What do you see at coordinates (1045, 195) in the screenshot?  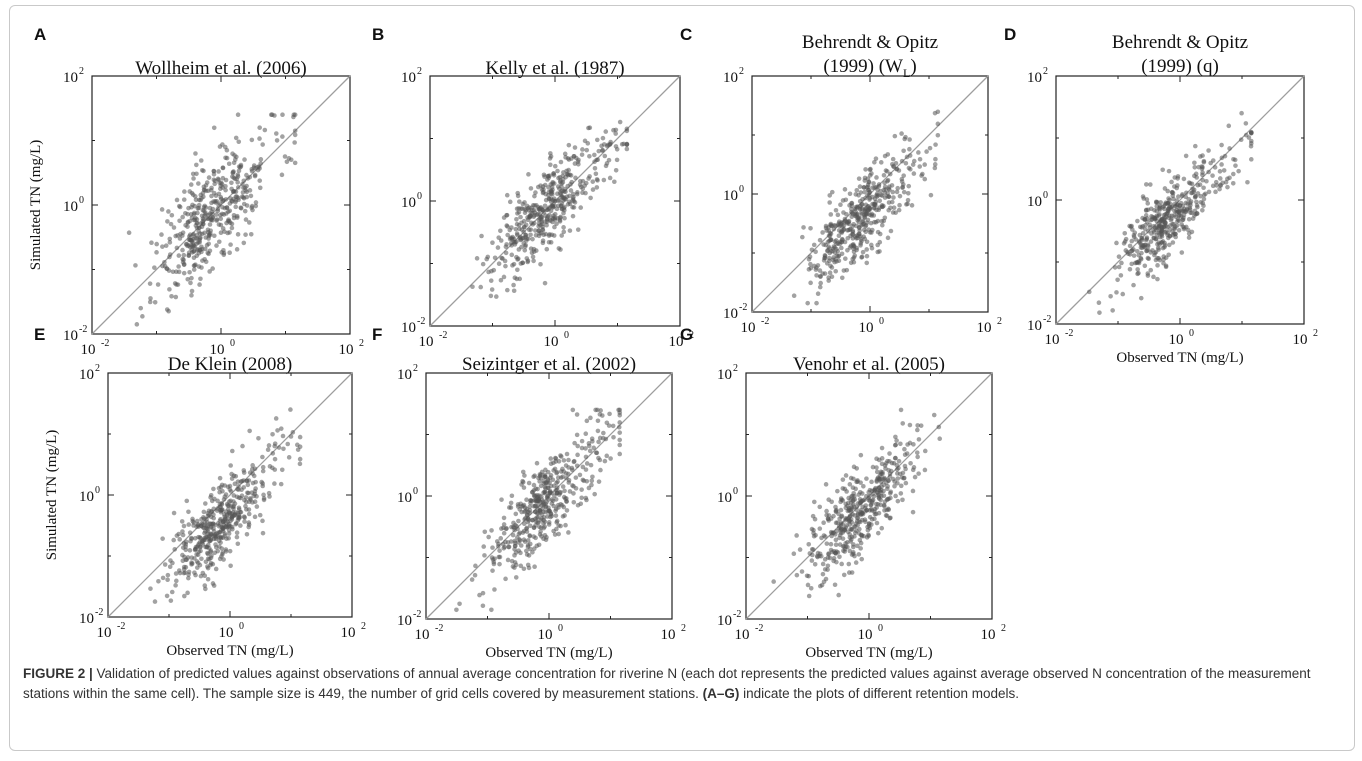 I see `y-tick-exponent: 0` at bounding box center [1045, 195].